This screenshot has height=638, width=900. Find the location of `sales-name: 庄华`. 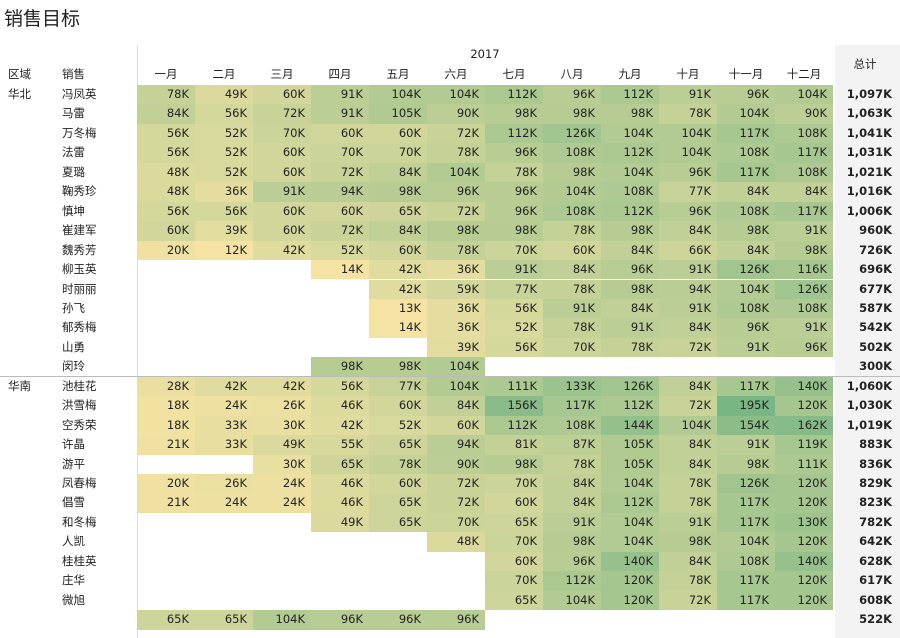

sales-name: 庄华 is located at coordinates (73, 580).